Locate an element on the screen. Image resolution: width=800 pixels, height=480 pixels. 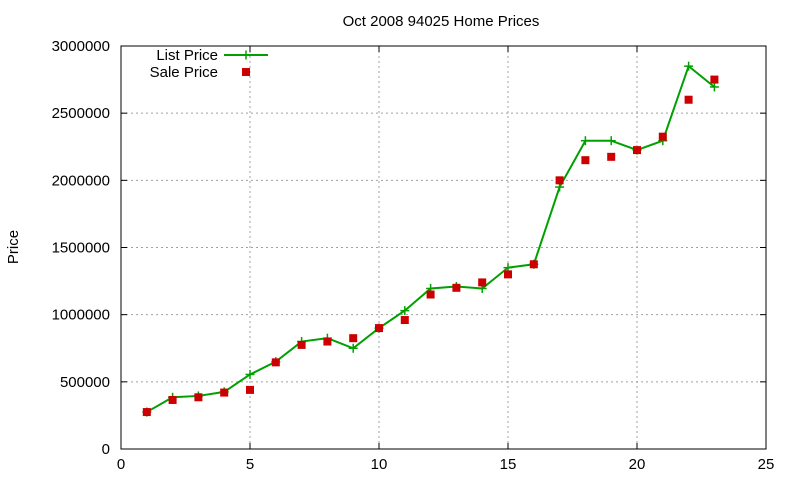
y-axis-label: Price is located at coordinates (13, 247).